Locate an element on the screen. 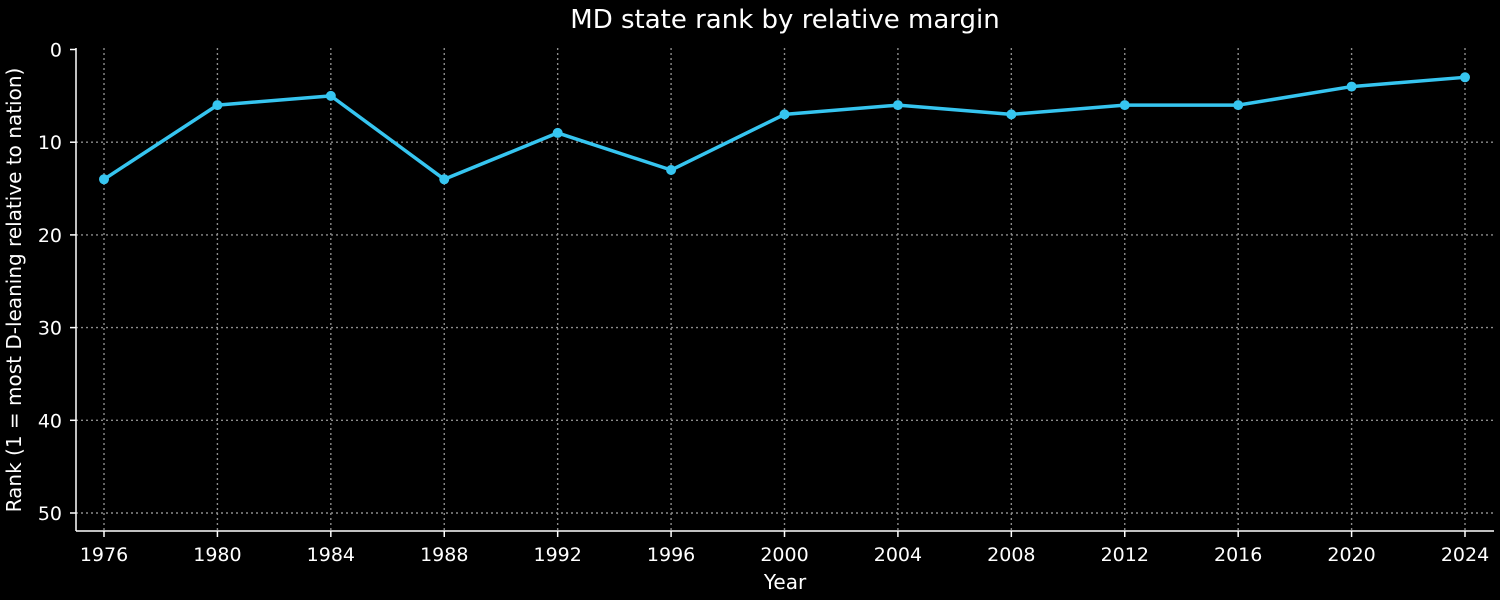  x-tick-label: 1980 is located at coordinates (217, 555).